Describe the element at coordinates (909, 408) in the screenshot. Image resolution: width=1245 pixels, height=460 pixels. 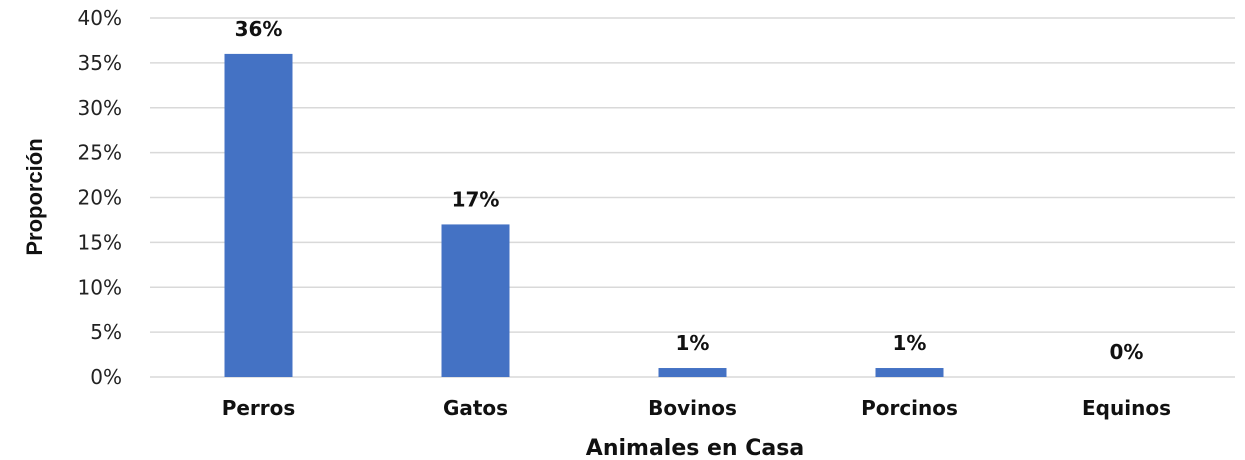
I see `x-tick-label-porcinos: Porcinos` at that location.